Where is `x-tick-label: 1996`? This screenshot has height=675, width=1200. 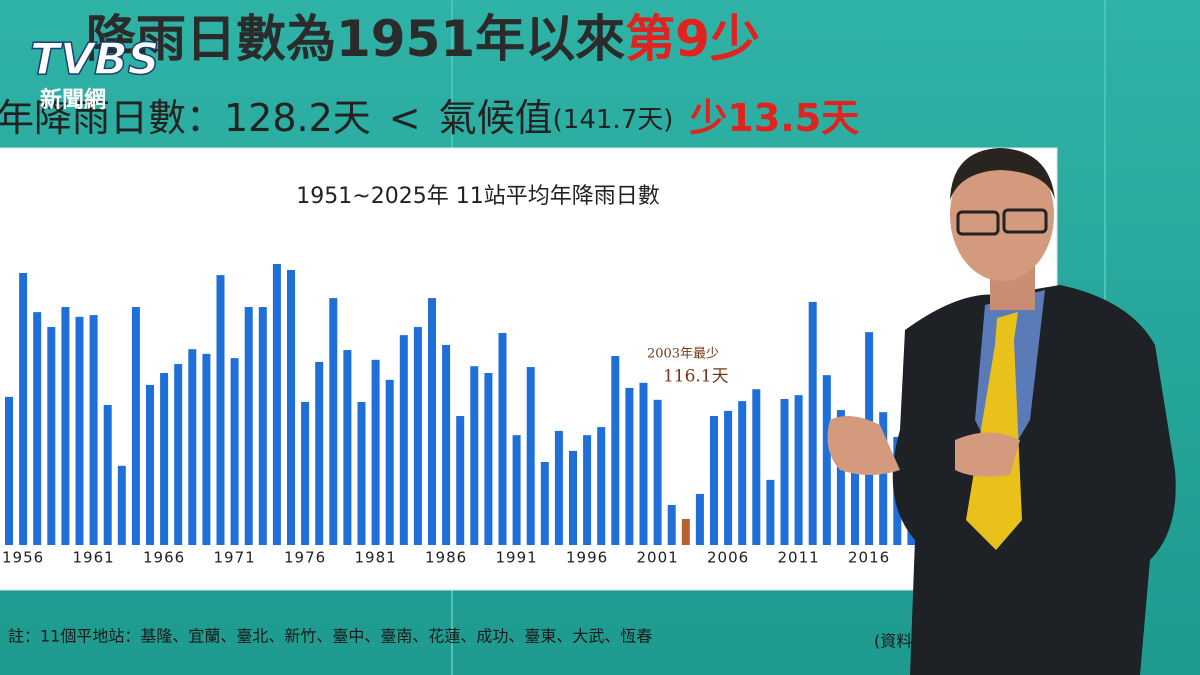
x-tick-label: 1996 is located at coordinates (587, 558).